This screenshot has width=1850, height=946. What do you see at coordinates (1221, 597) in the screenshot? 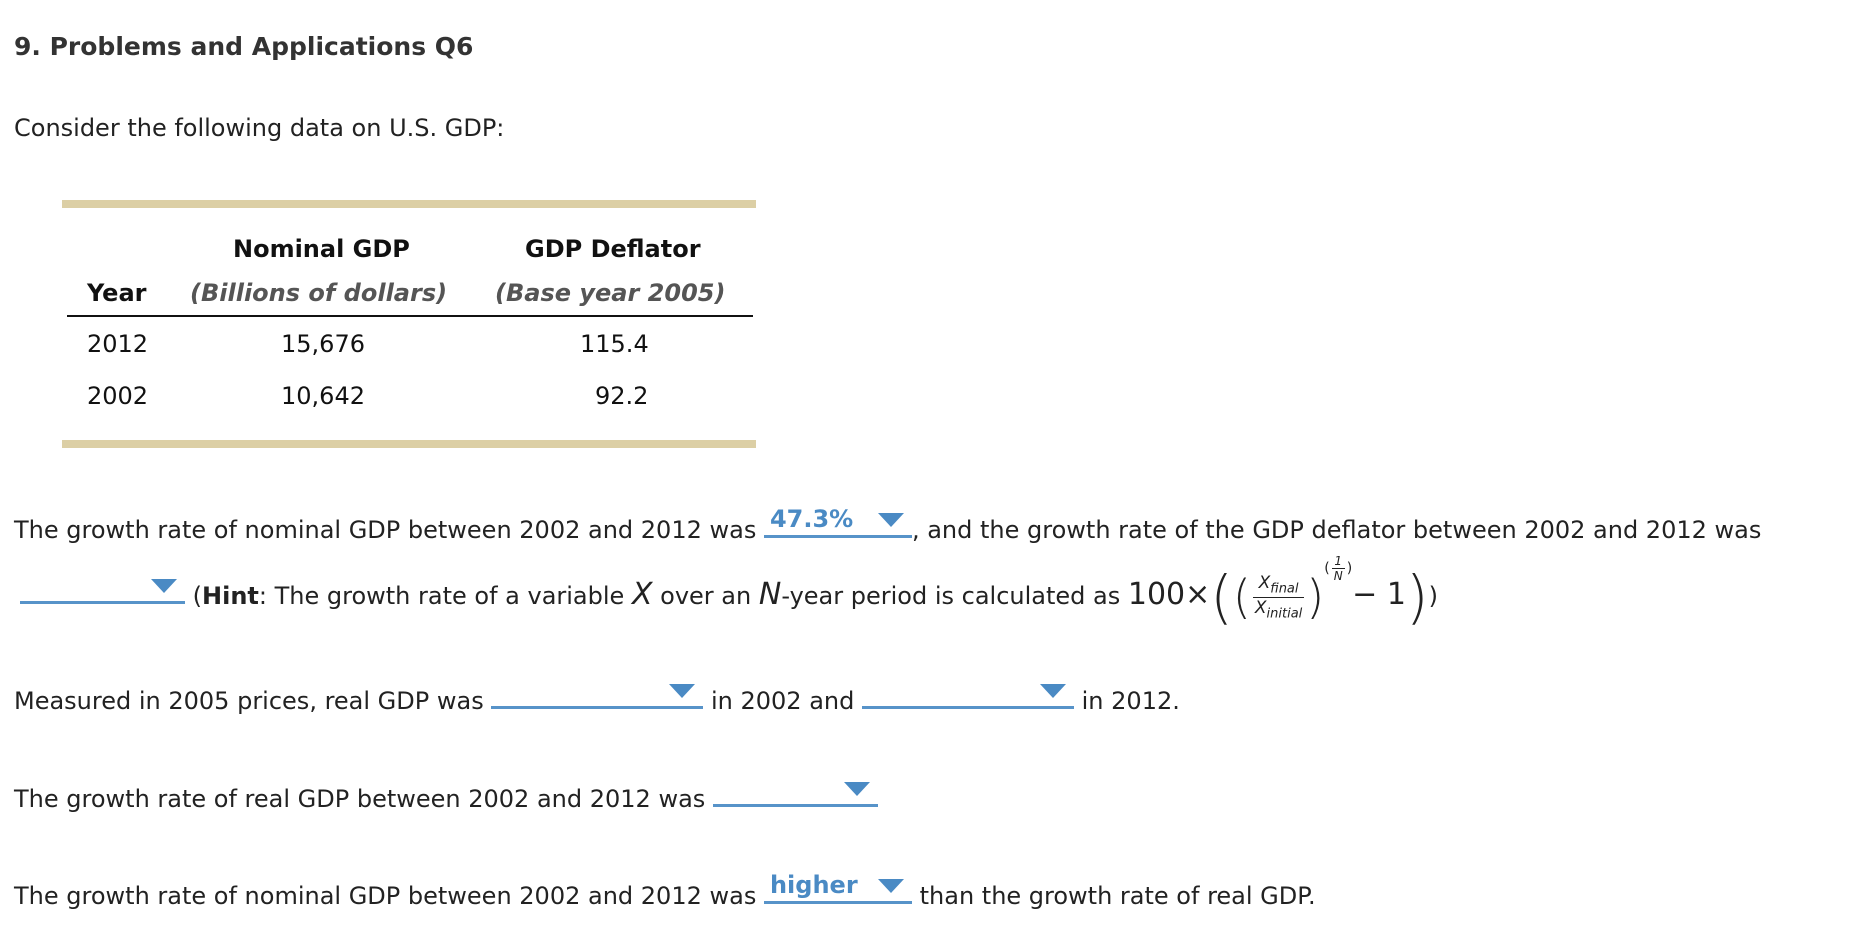
I see `formula-paren-open: (` at bounding box center [1221, 597].